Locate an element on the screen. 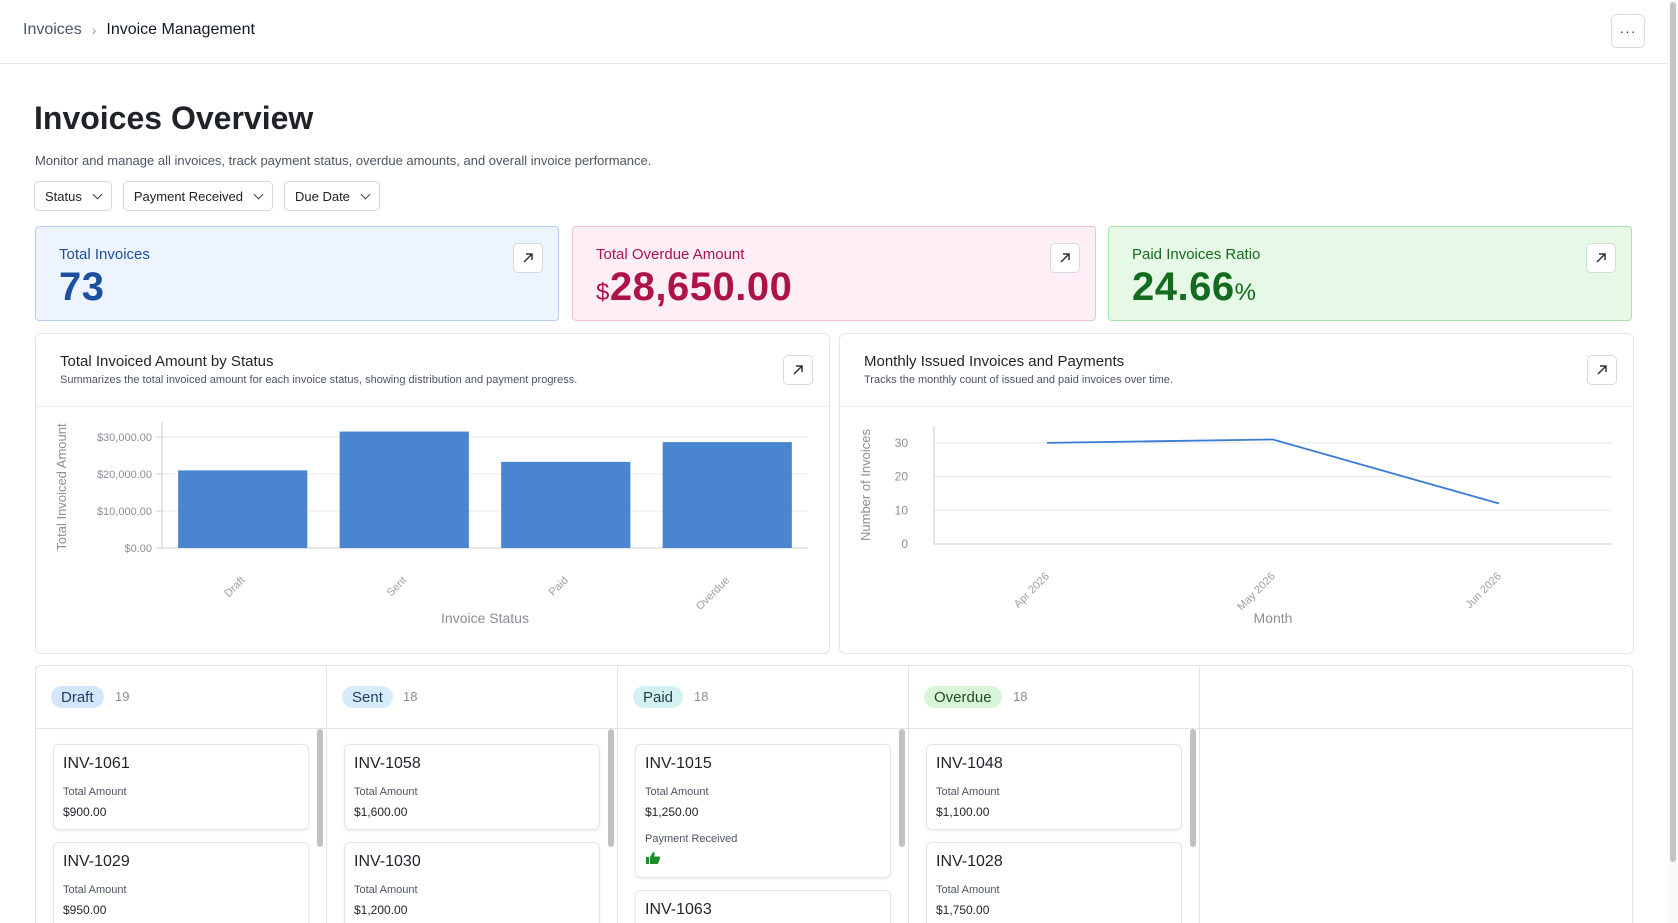  amount-value: $1,200.00 is located at coordinates (381, 910).